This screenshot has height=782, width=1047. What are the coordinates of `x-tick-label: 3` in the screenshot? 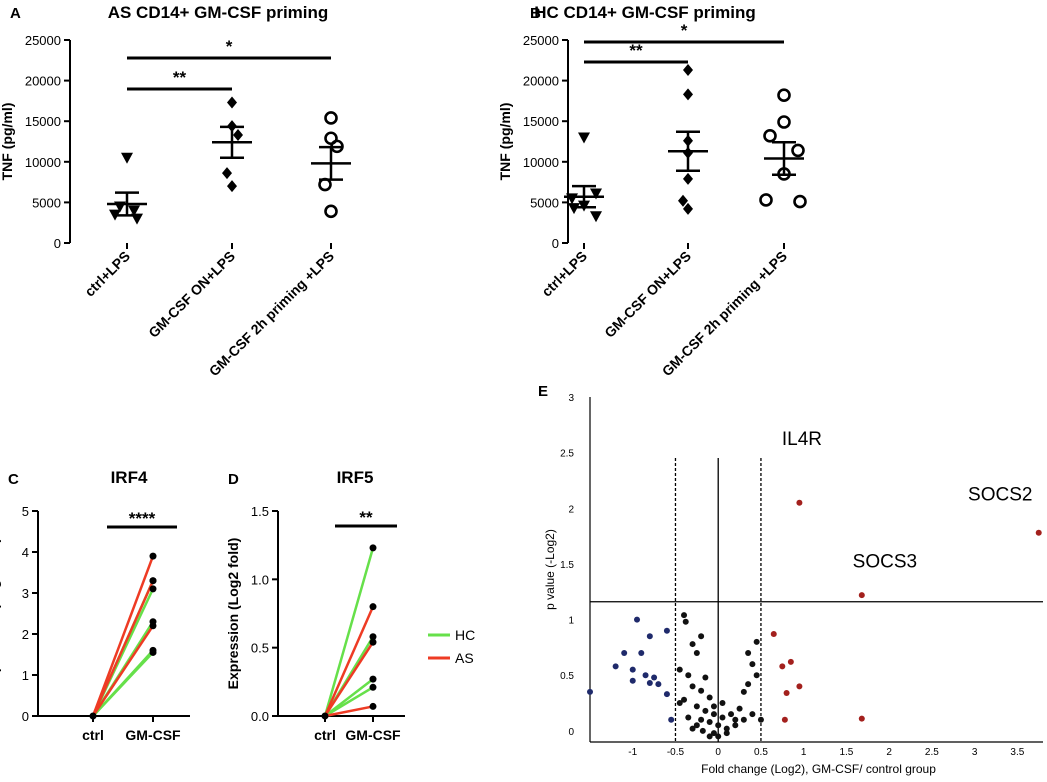 It's located at (975, 752).